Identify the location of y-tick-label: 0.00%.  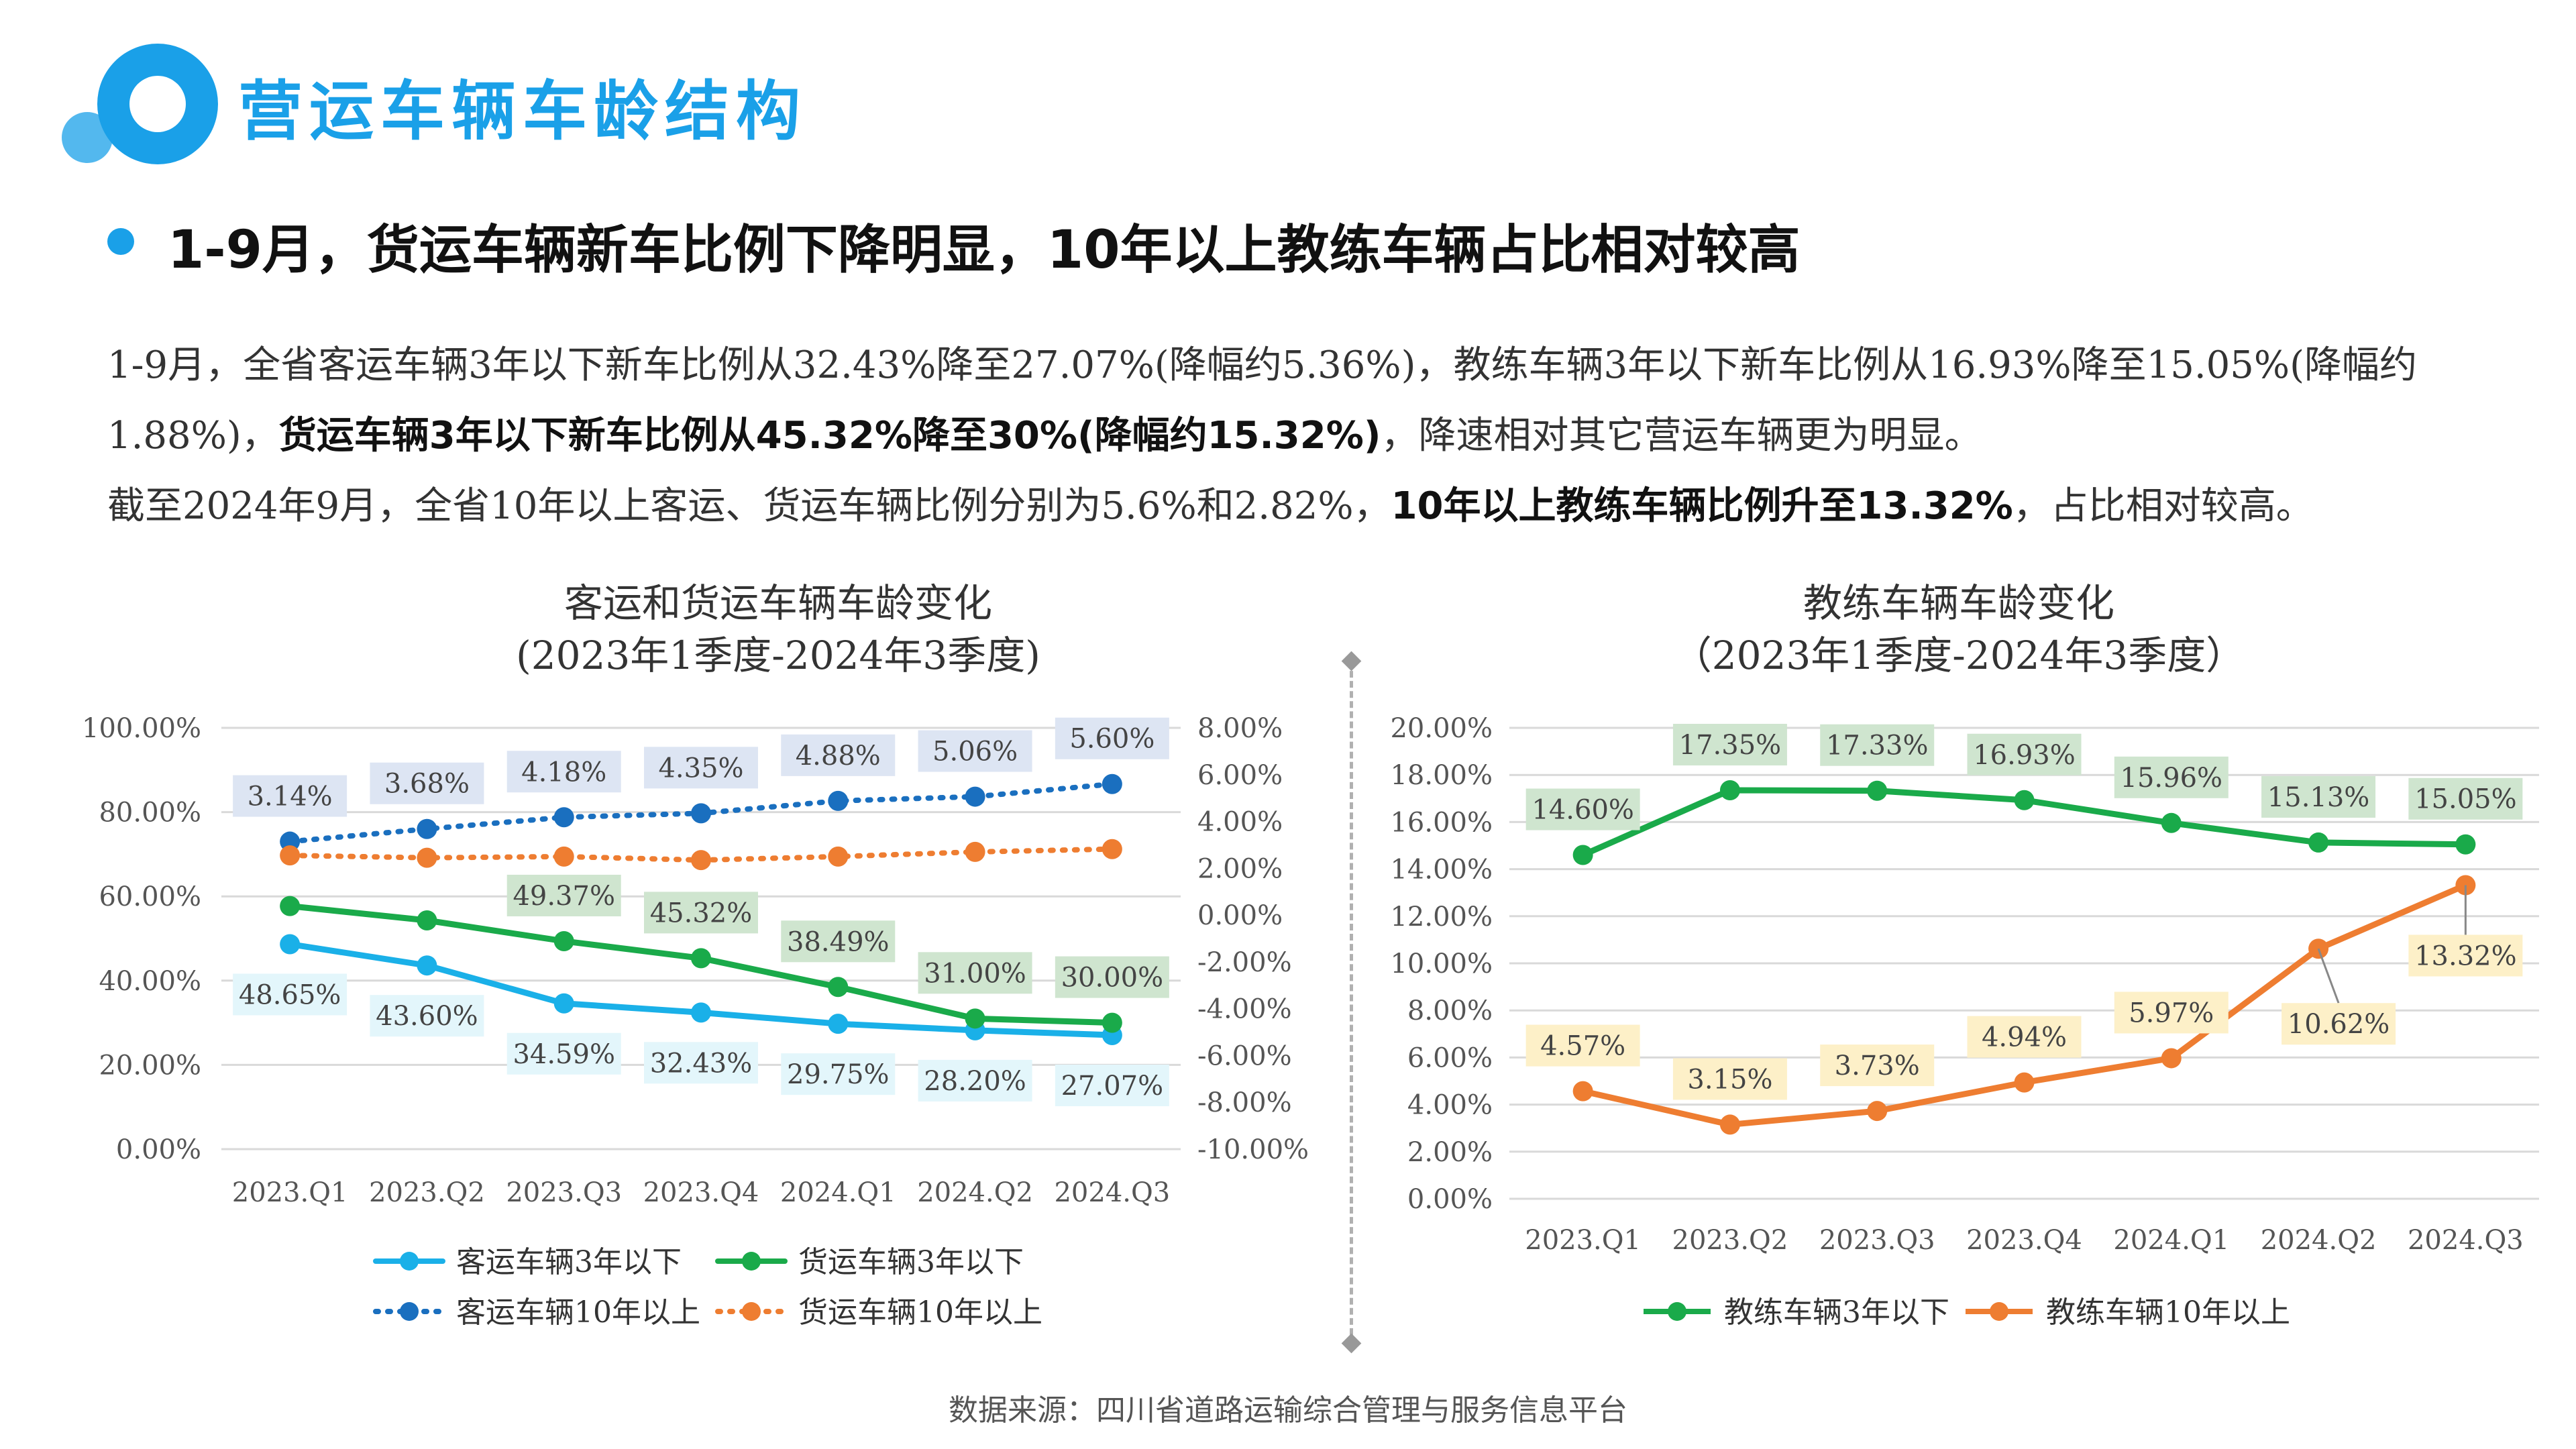
(158, 1149).